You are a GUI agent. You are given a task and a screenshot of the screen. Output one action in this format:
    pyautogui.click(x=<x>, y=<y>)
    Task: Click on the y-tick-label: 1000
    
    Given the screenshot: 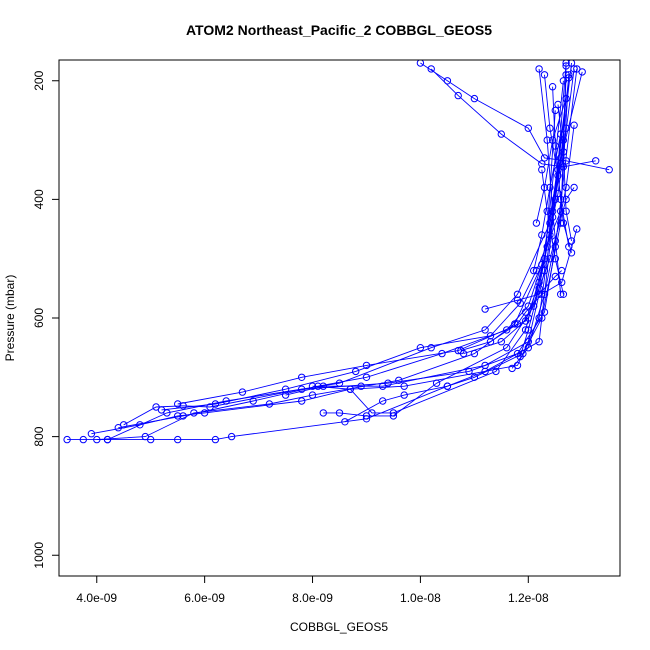 What is the action you would take?
    pyautogui.click(x=39, y=555)
    